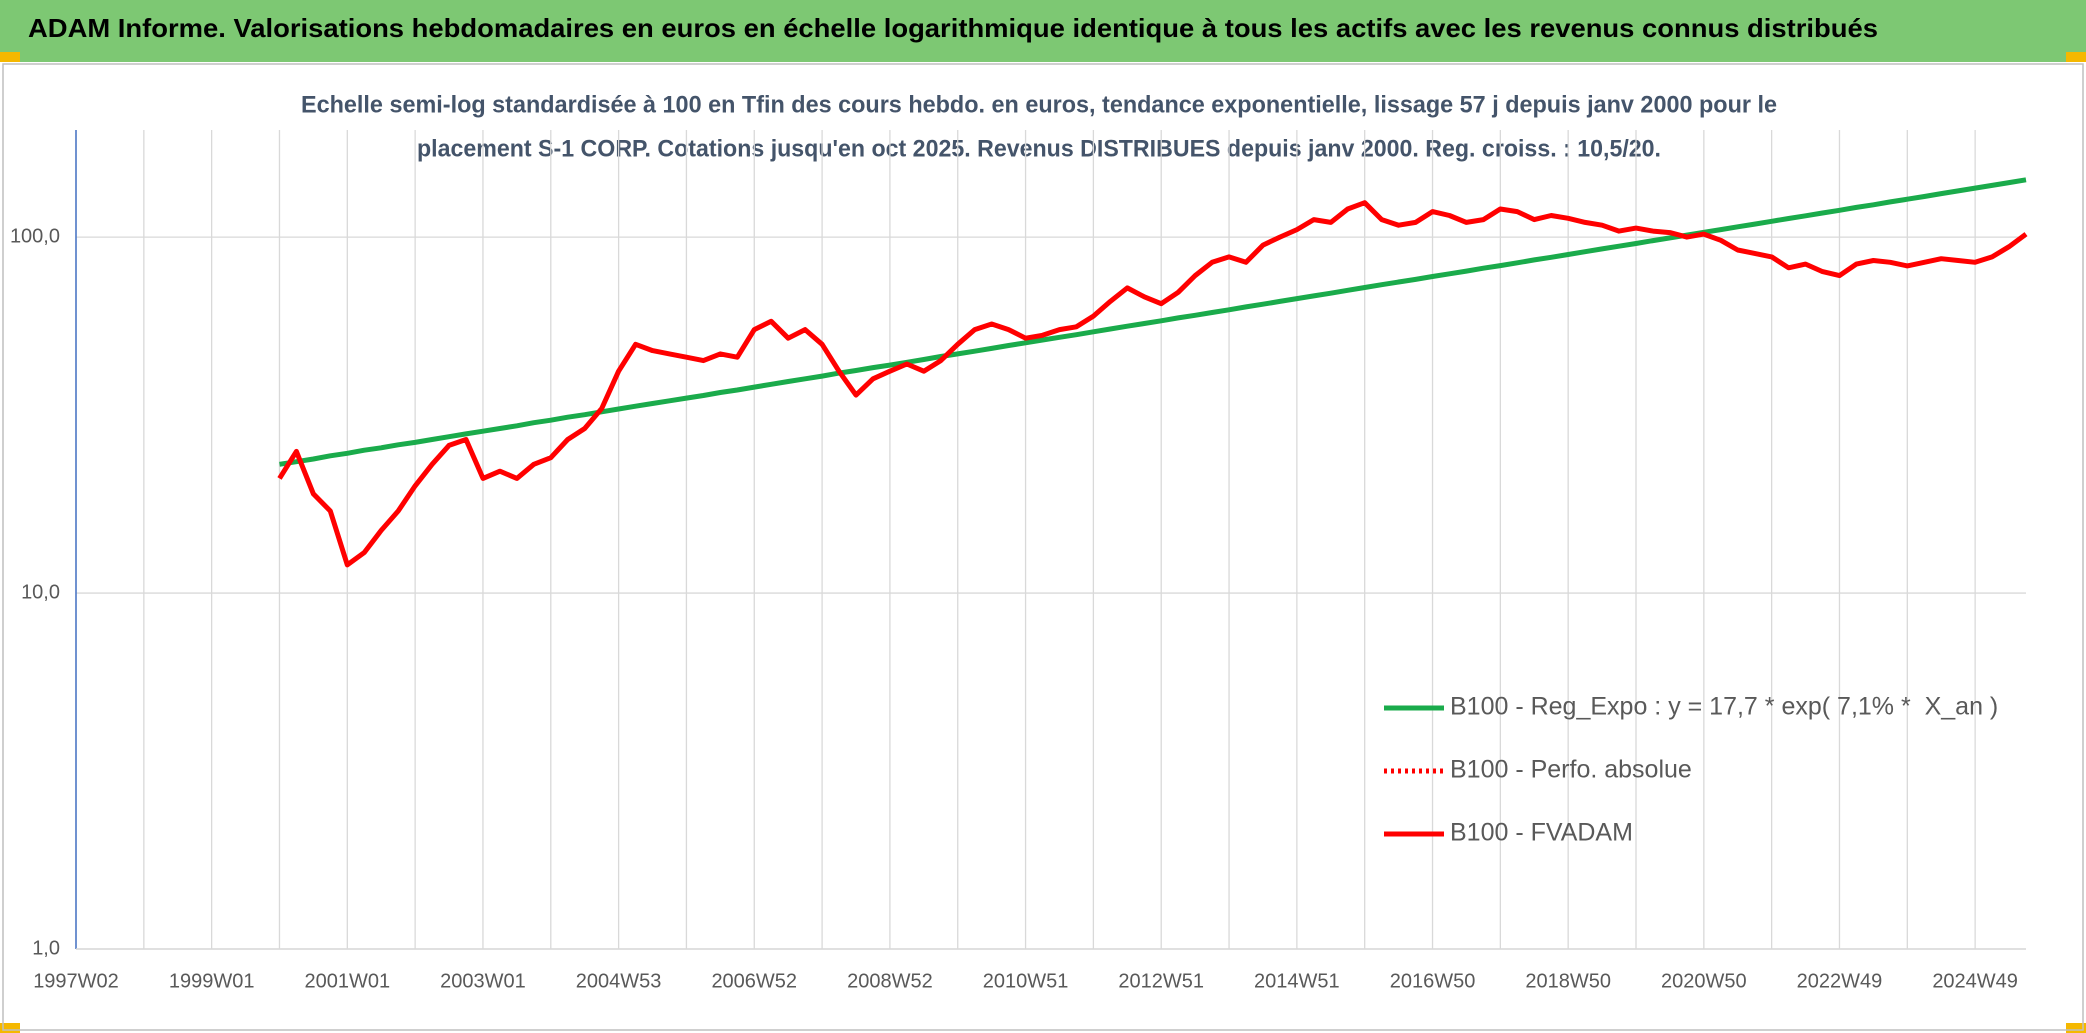 The image size is (2086, 1033). What do you see at coordinates (347, 981) in the screenshot?
I see `x-tick-label: 2001W01` at bounding box center [347, 981].